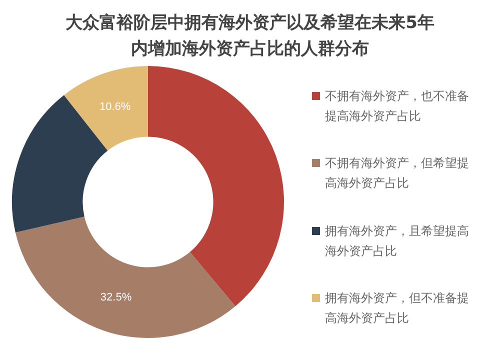  I want to click on legend-label: 不拥有海外资产，也不准备提高海外资产占比, so click(397, 106).